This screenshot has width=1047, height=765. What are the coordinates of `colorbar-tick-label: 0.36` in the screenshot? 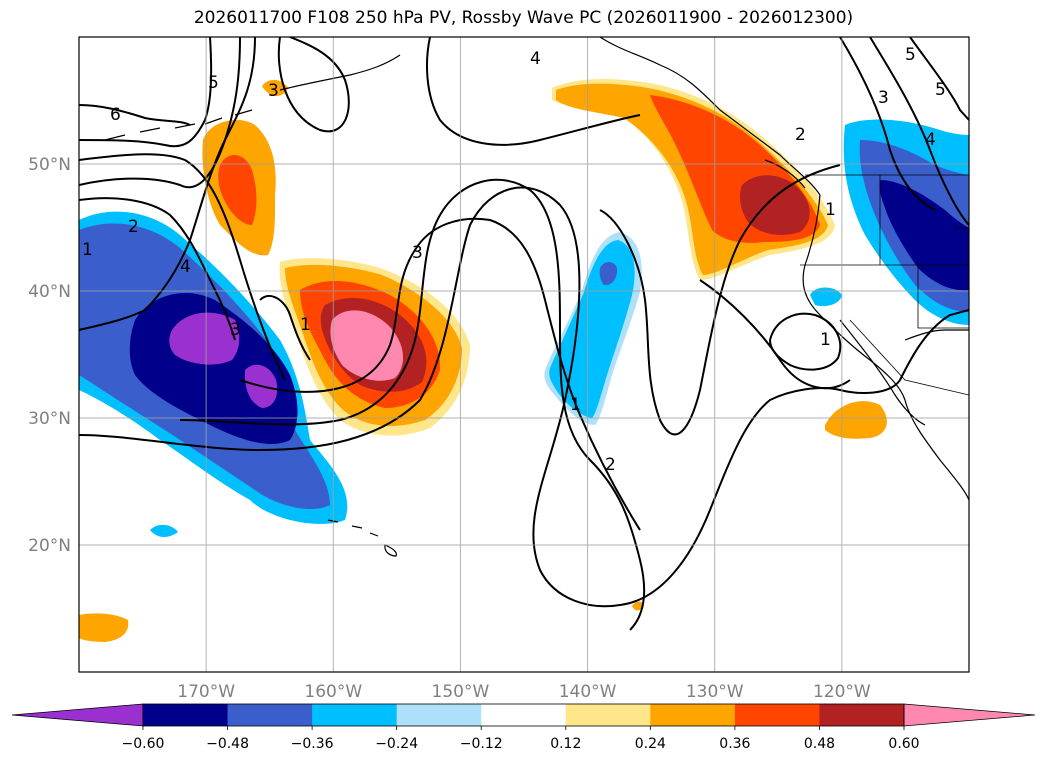 It's located at (734, 744).